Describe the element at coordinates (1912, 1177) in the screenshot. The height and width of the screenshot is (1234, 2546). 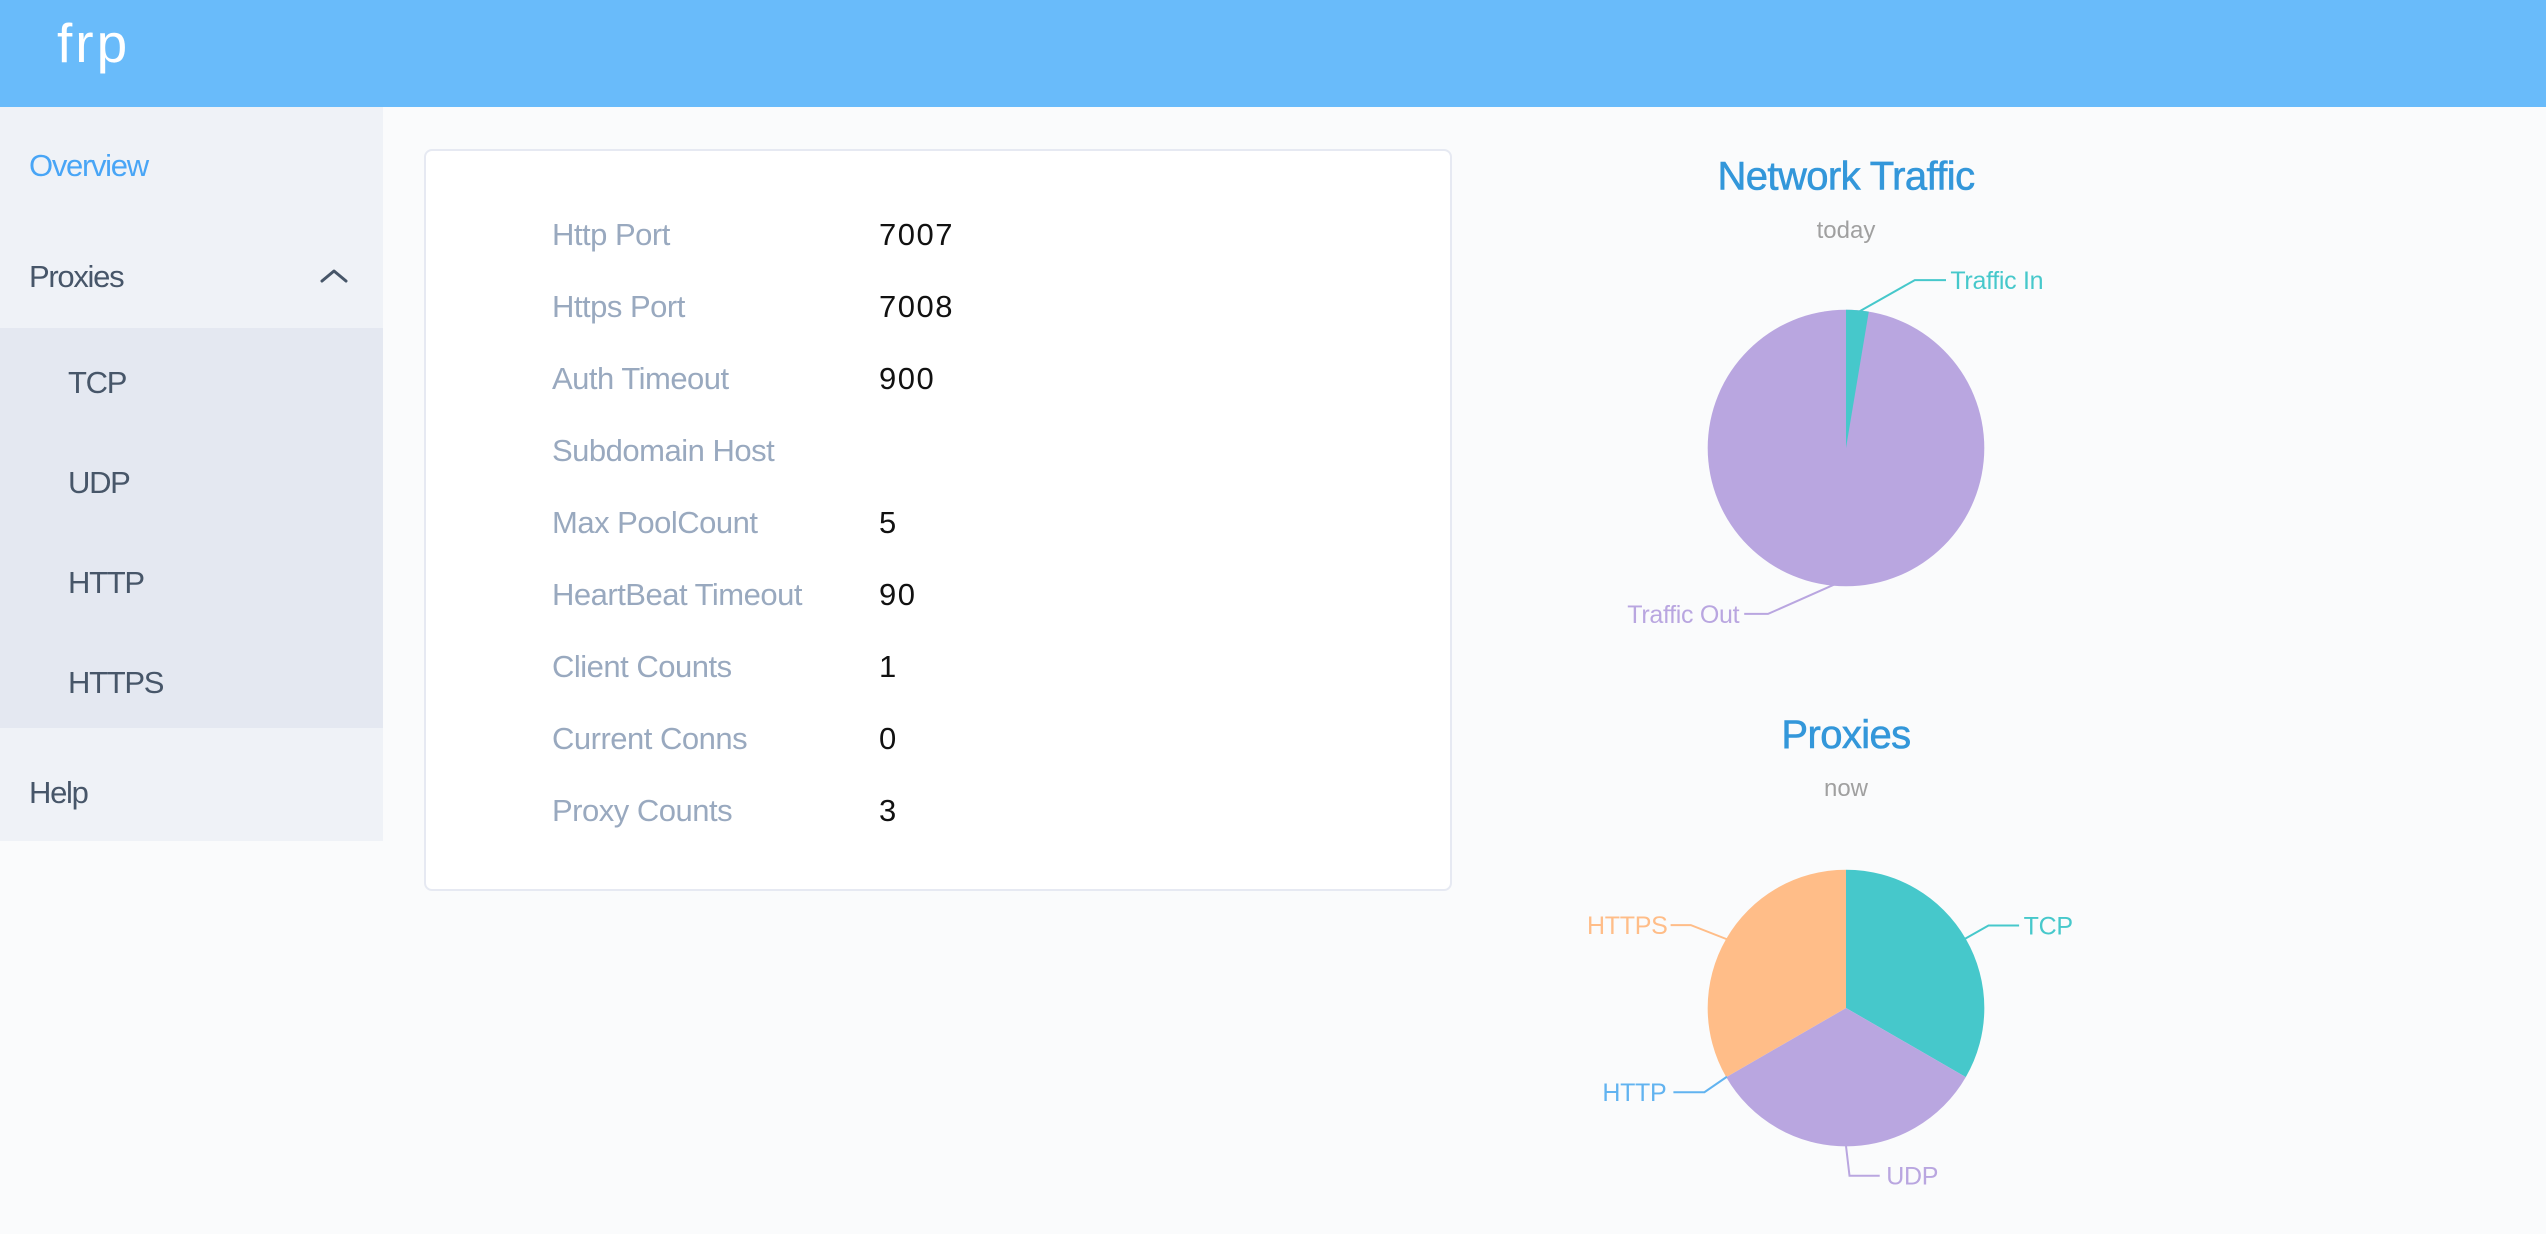
I see `svg-text: UDP` at that location.